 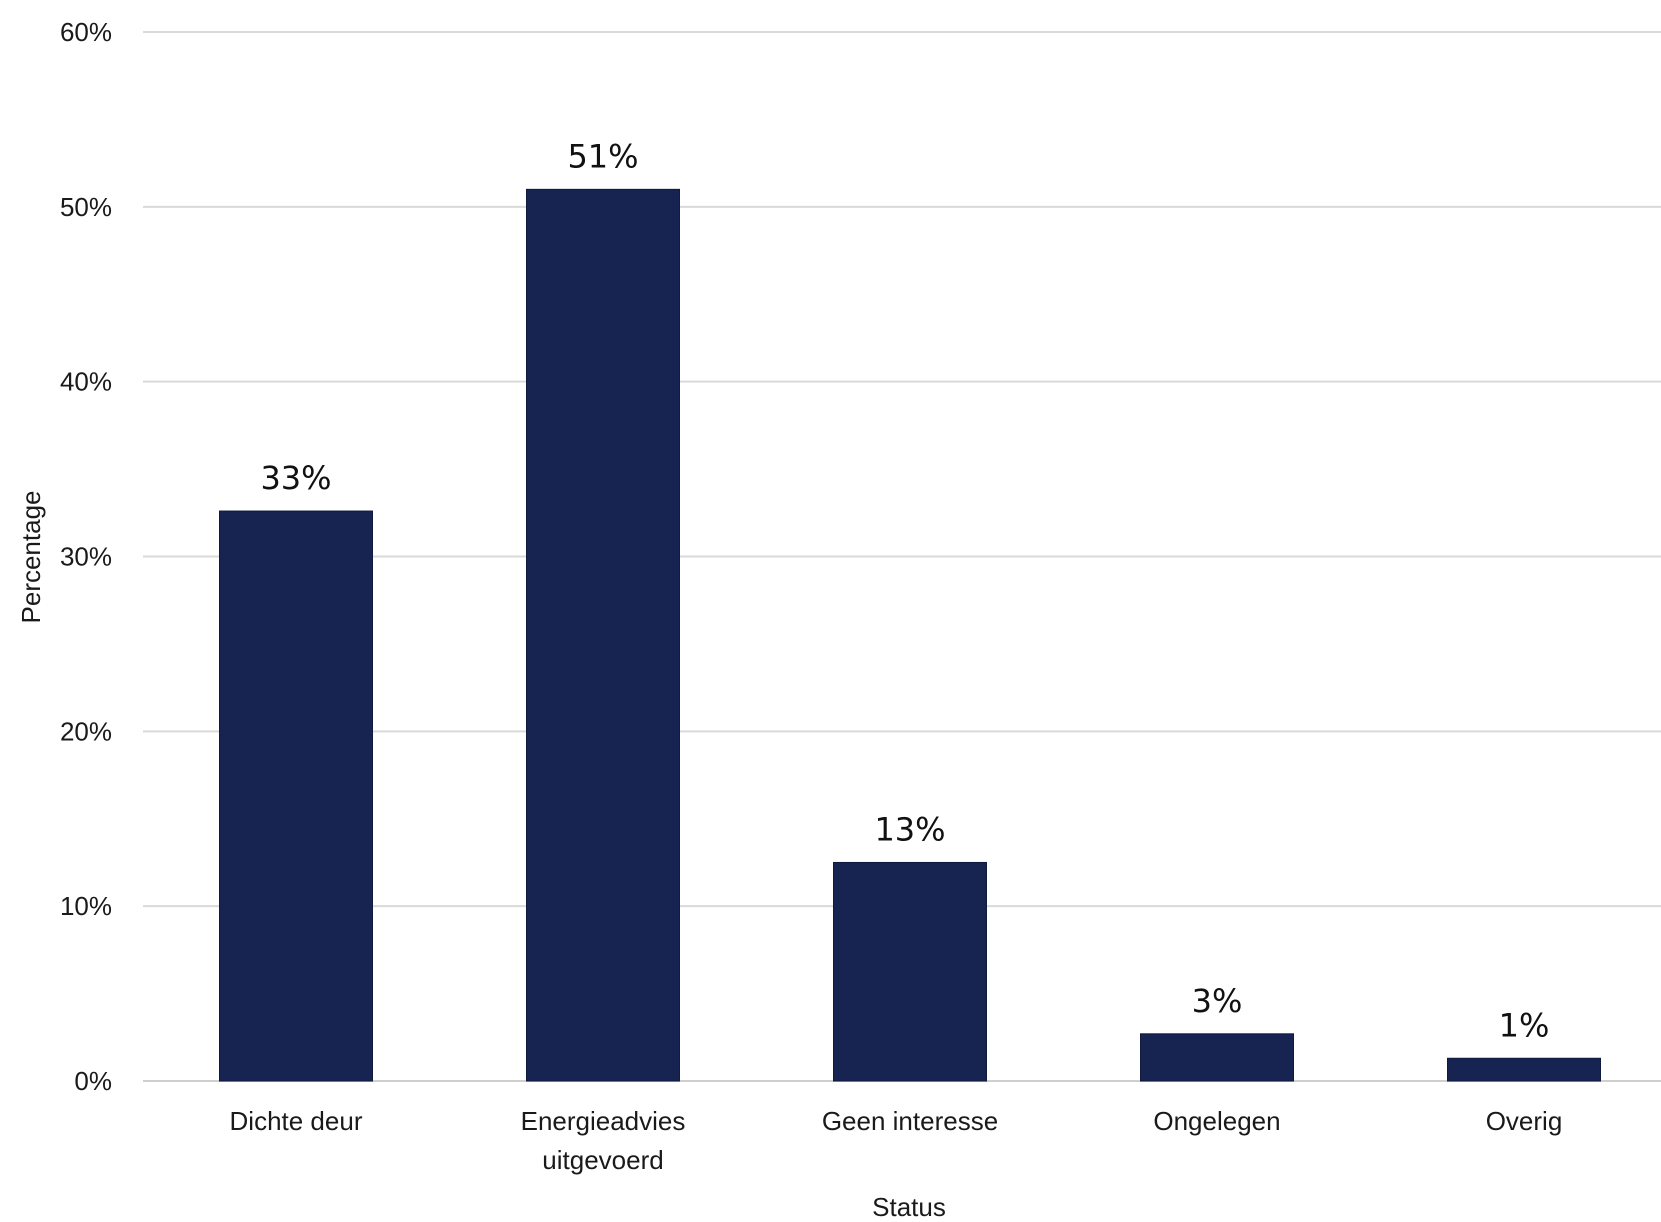 What do you see at coordinates (1216, 1121) in the screenshot?
I see `x-category-label: Ongelegen` at bounding box center [1216, 1121].